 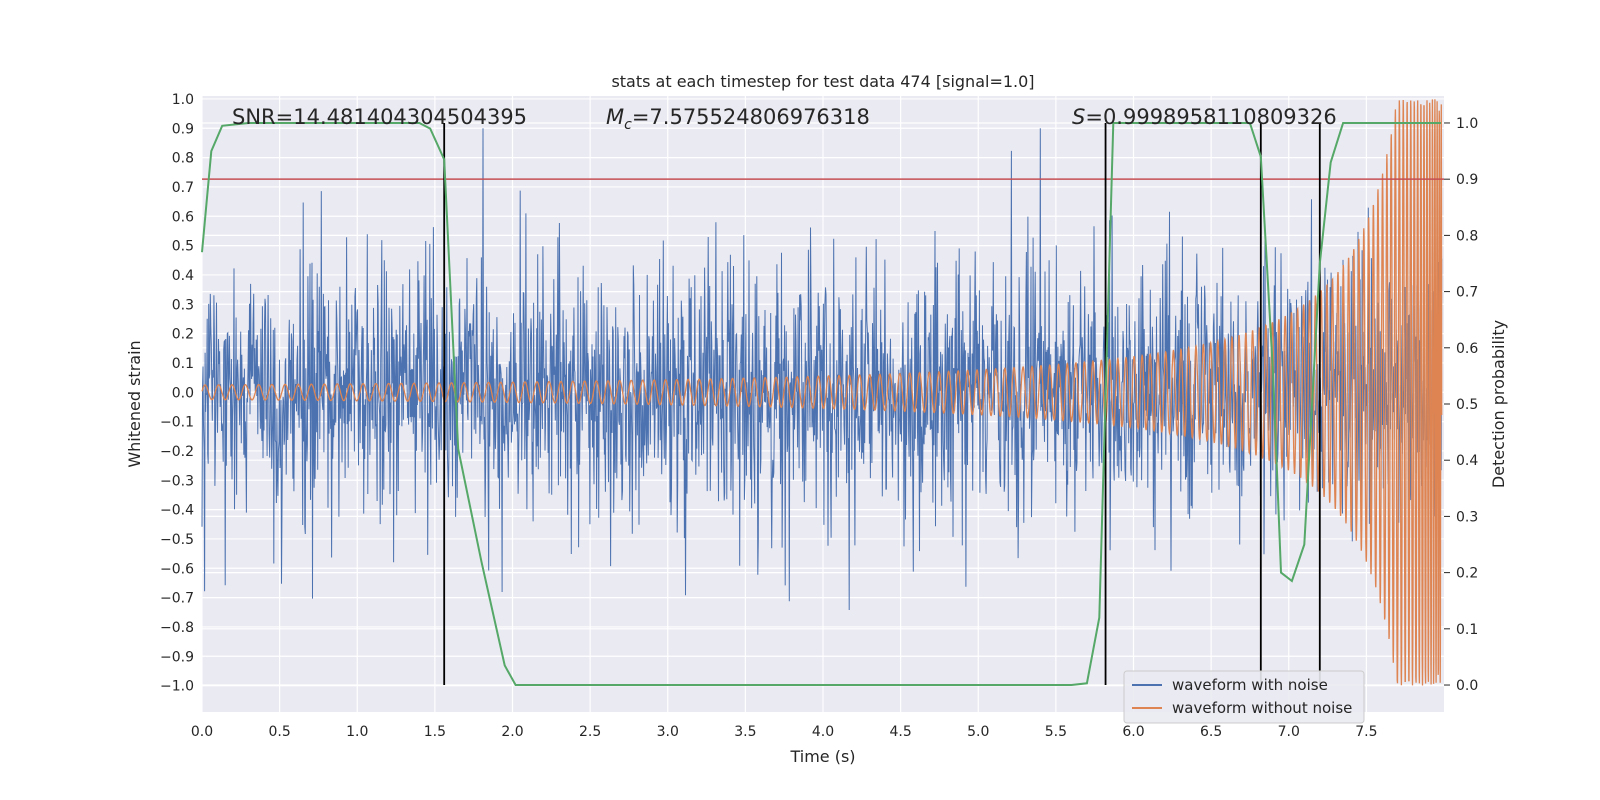 I want to click on score-annotation: S=0.9998958110809326, so click(x=1204, y=117).